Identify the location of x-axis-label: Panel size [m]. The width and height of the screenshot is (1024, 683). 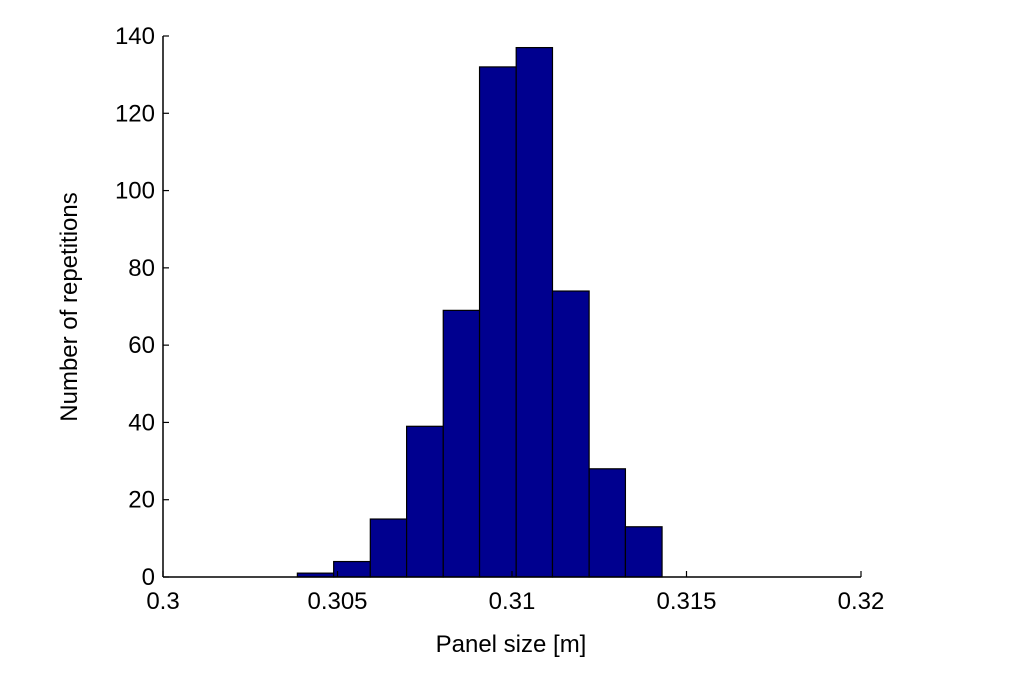
(511, 644).